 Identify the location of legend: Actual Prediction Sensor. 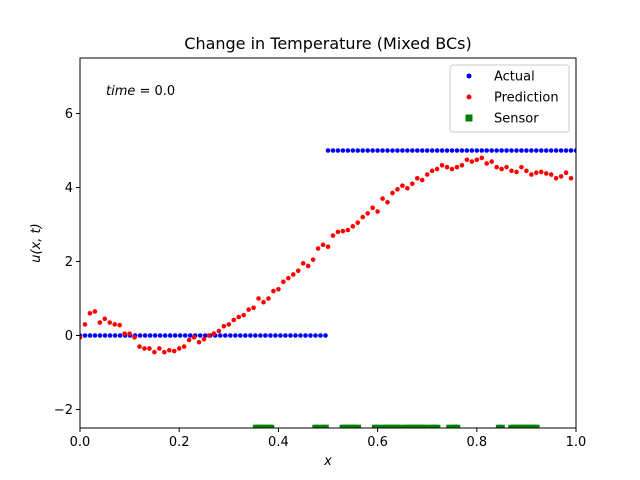
(509, 98).